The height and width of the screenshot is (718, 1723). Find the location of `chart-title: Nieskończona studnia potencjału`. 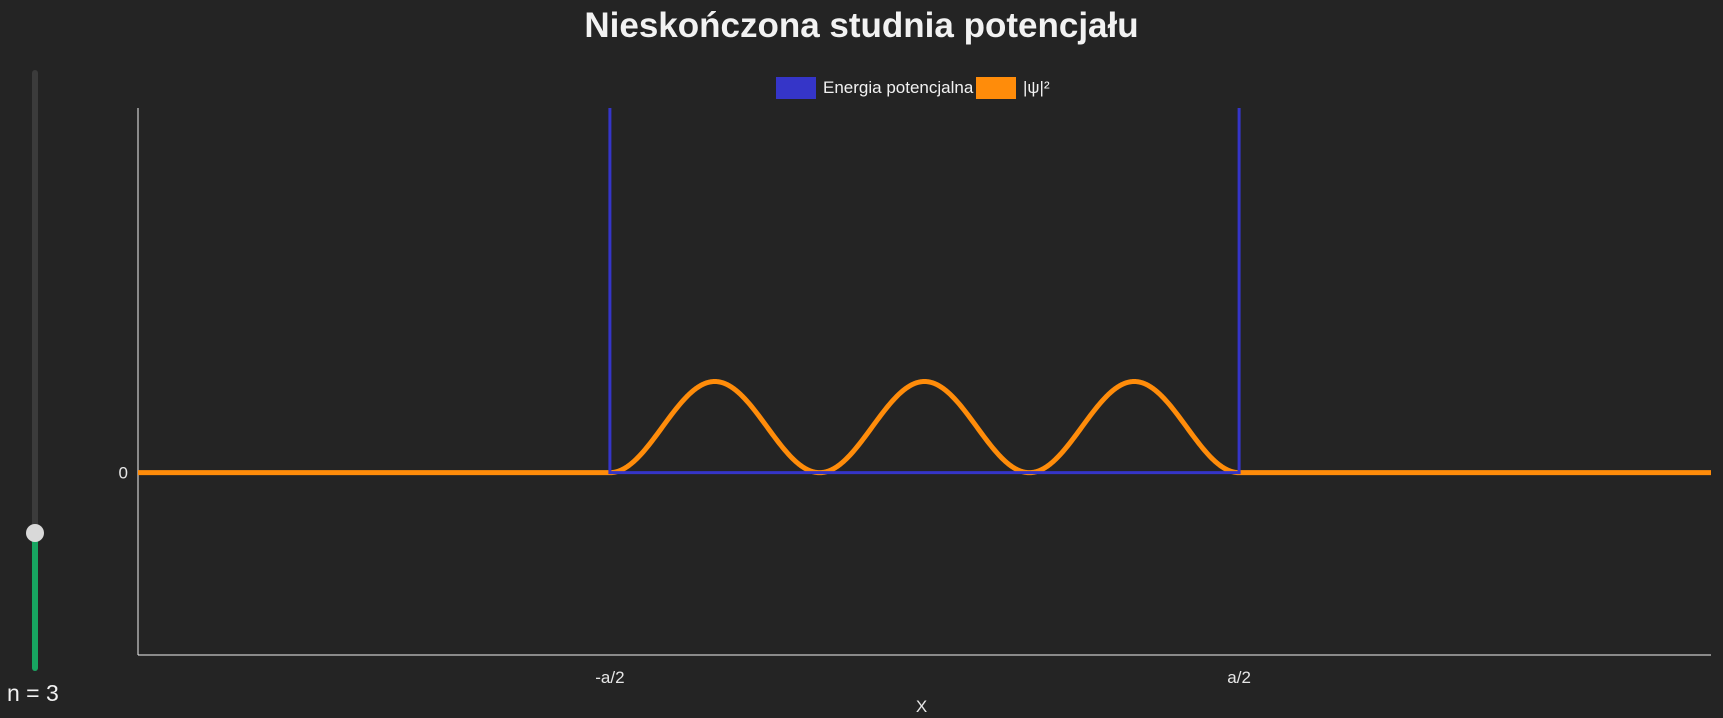

chart-title: Nieskończona studnia potencjału is located at coordinates (861, 25).